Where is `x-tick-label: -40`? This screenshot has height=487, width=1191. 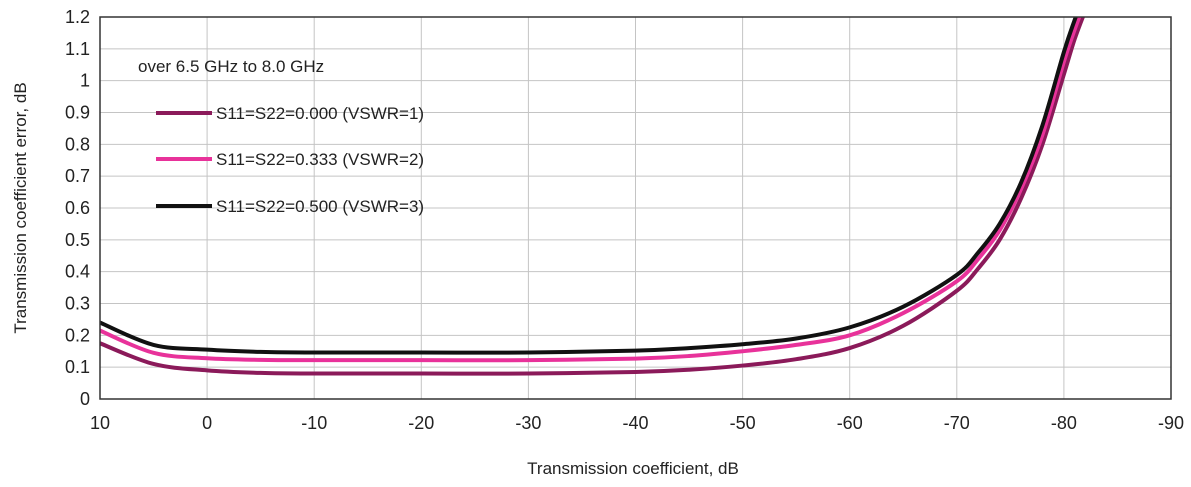
x-tick-label: -40 is located at coordinates (635, 423).